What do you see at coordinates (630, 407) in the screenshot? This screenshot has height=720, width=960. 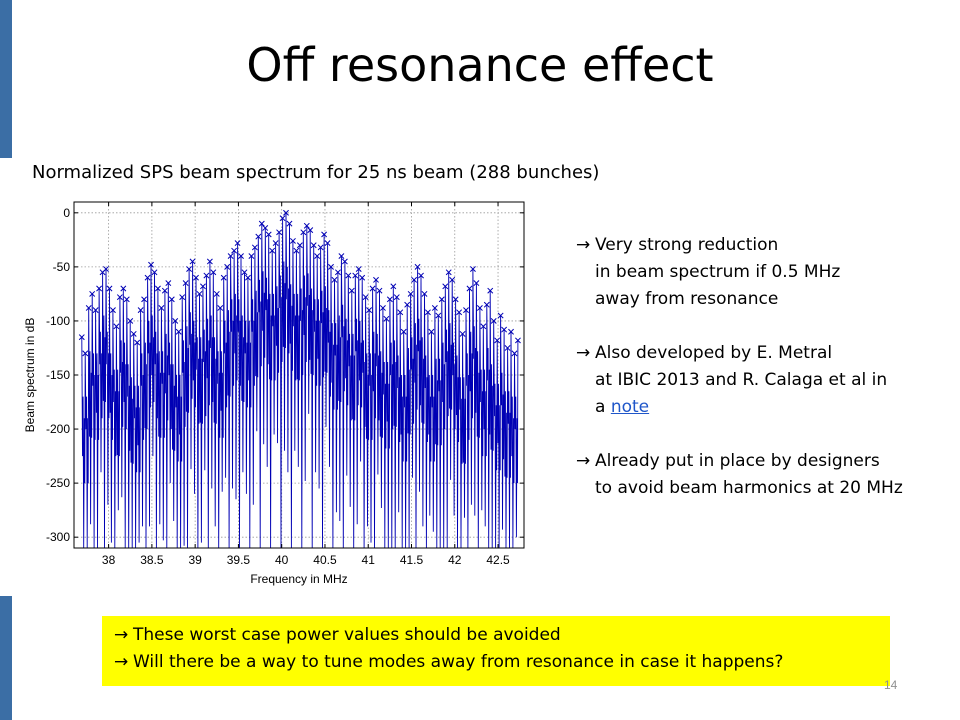 I see `note-link: note` at bounding box center [630, 407].